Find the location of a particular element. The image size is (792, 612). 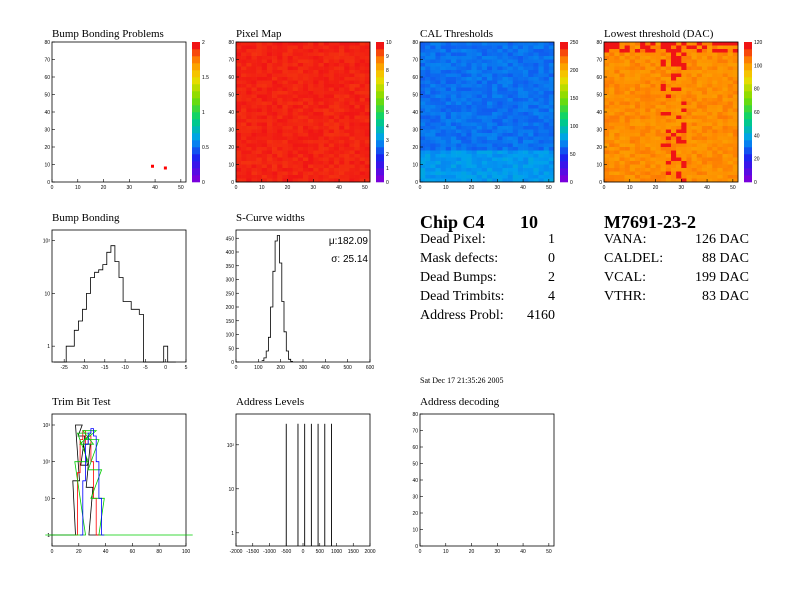

colorbar-segment is located at coordinates (748, 88).